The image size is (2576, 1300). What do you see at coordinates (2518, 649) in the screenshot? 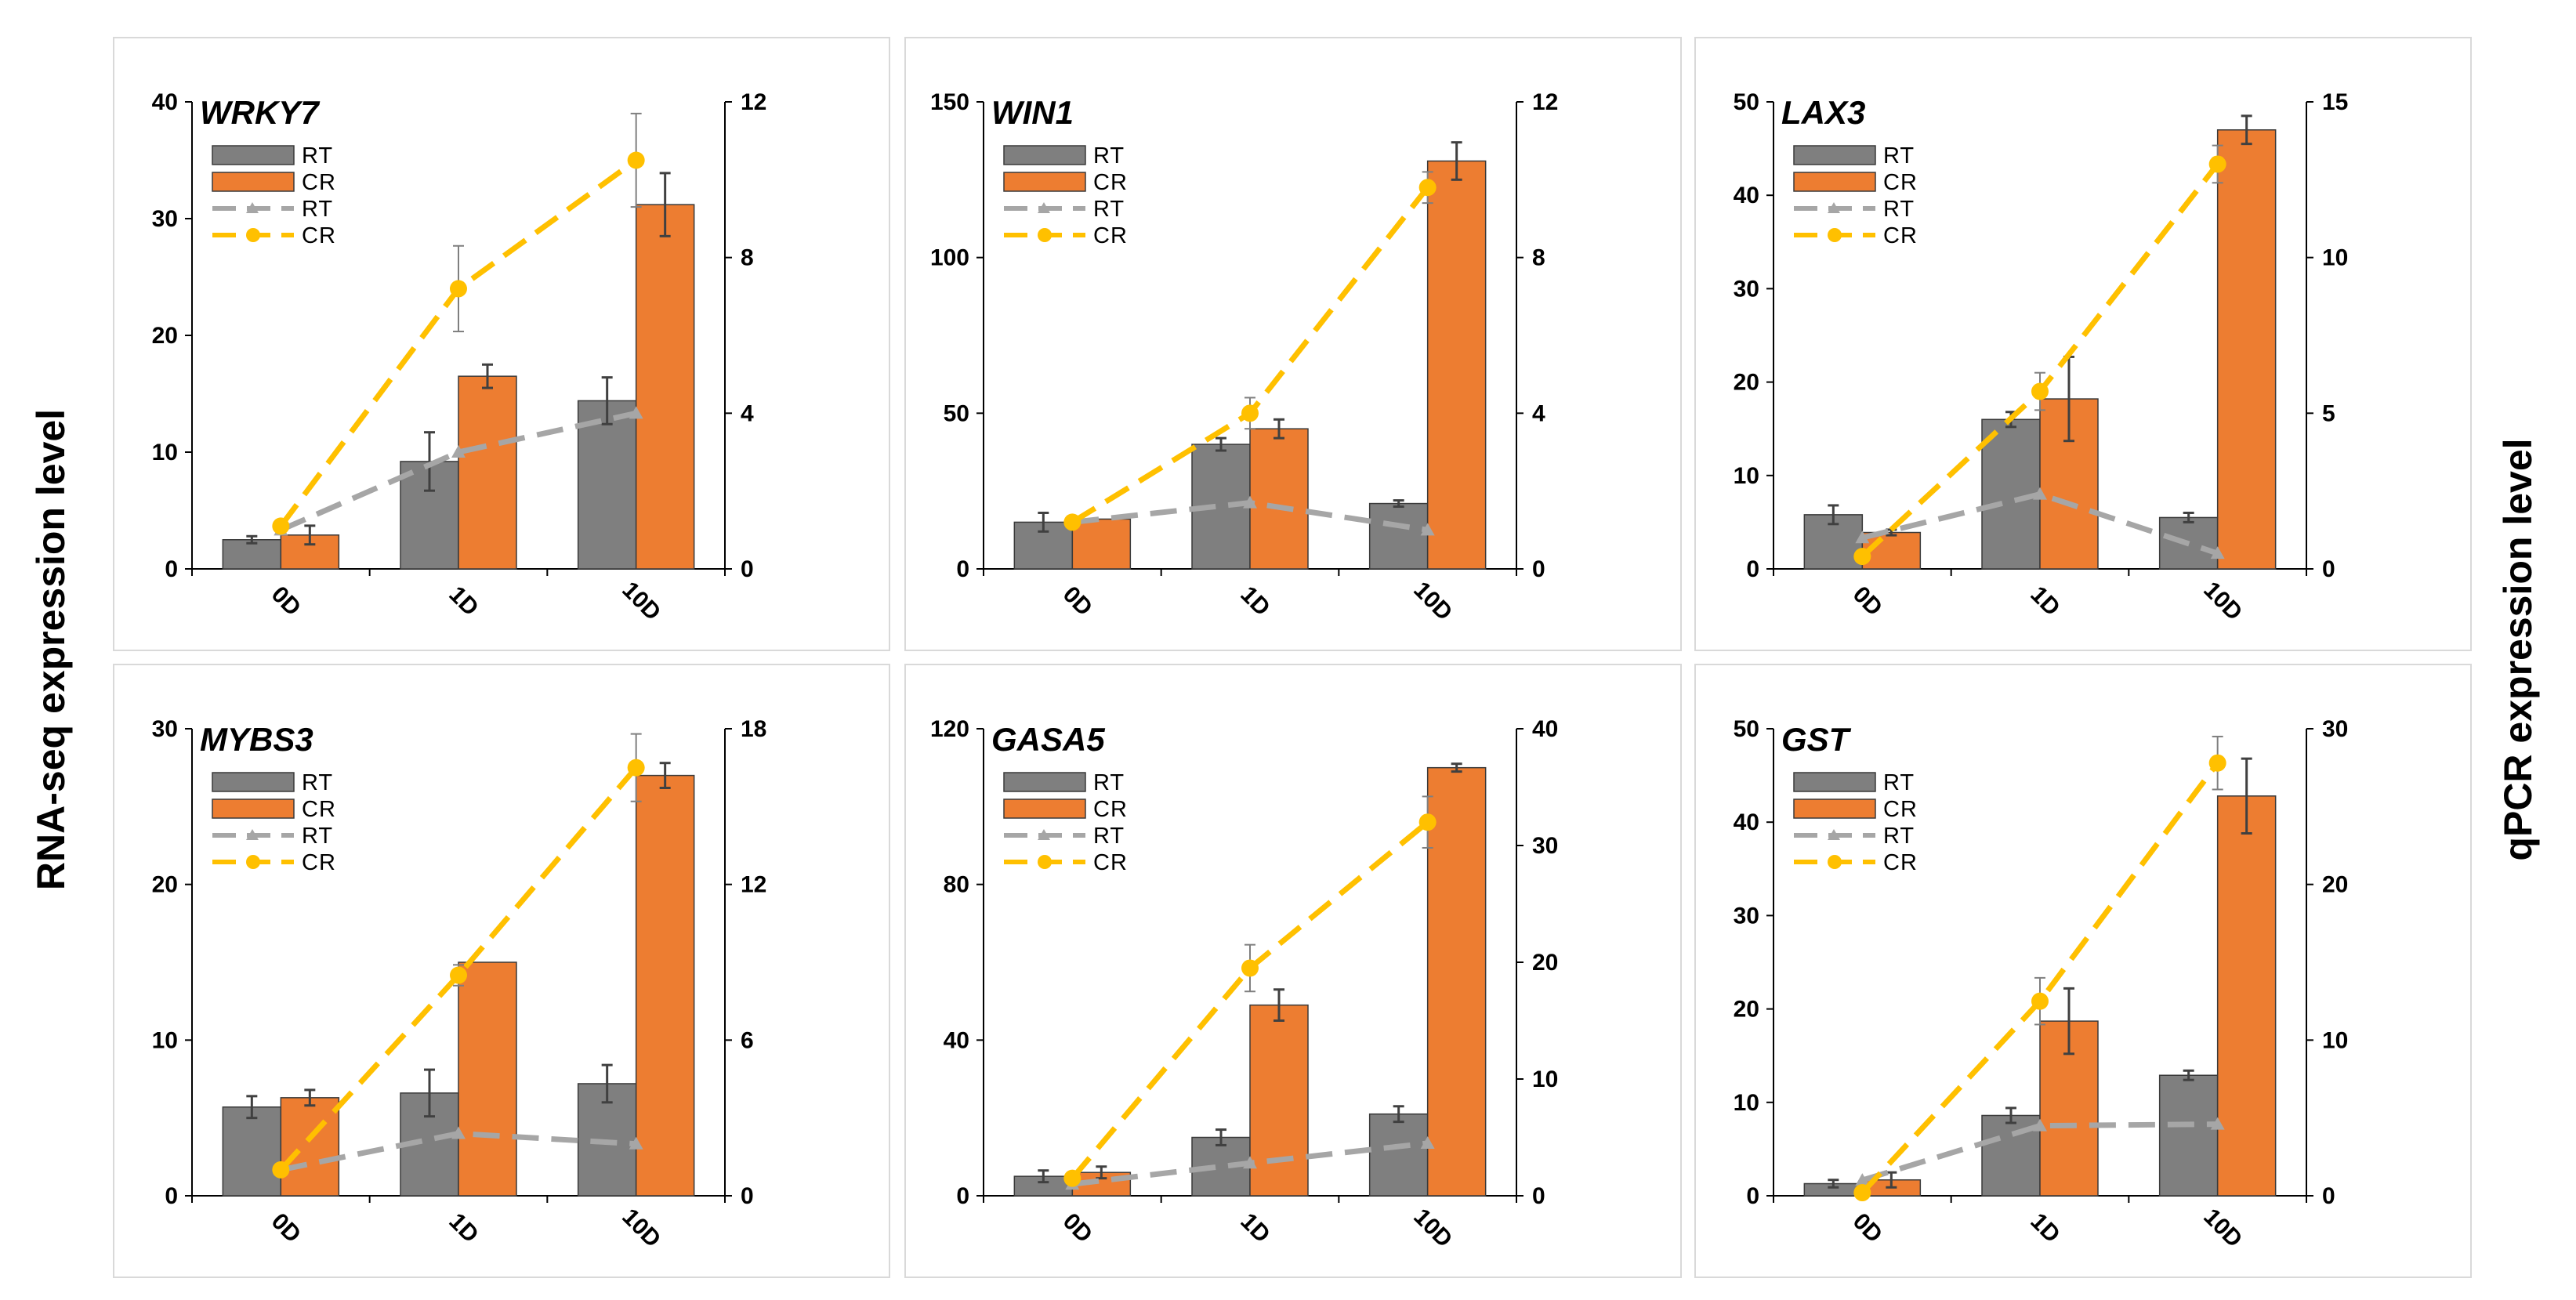
I see `right-axis-title: qPCR expression level` at bounding box center [2518, 649].